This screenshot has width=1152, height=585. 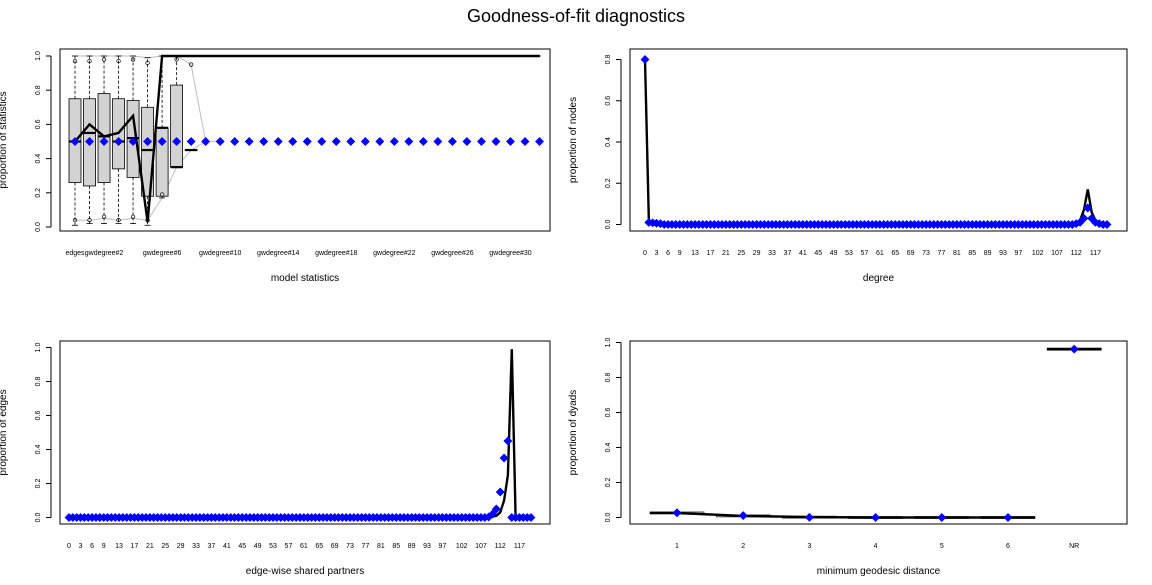 What do you see at coordinates (788, 253) in the screenshot?
I see `p2-x-tick-label: 37` at bounding box center [788, 253].